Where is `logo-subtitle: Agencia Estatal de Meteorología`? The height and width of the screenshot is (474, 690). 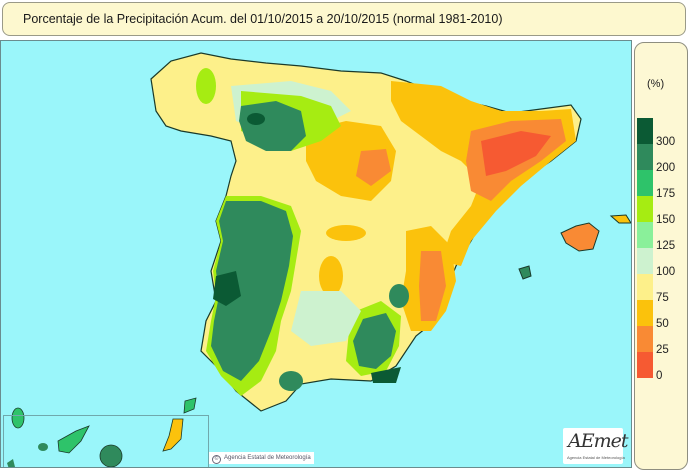
logo-subtitle: Agencia Estatal de Meteorología is located at coordinates (596, 457).